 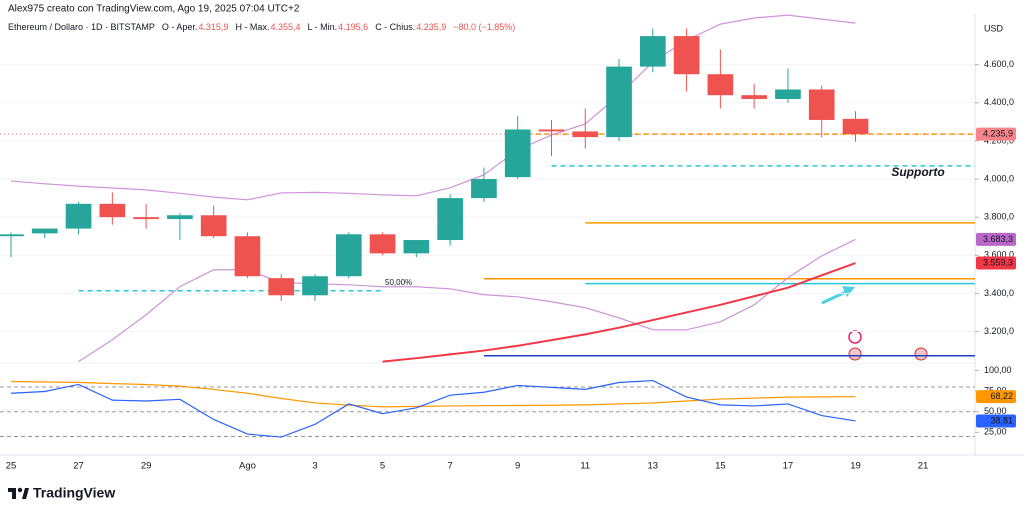 I want to click on x-tick-label: Ago, so click(x=247, y=466).